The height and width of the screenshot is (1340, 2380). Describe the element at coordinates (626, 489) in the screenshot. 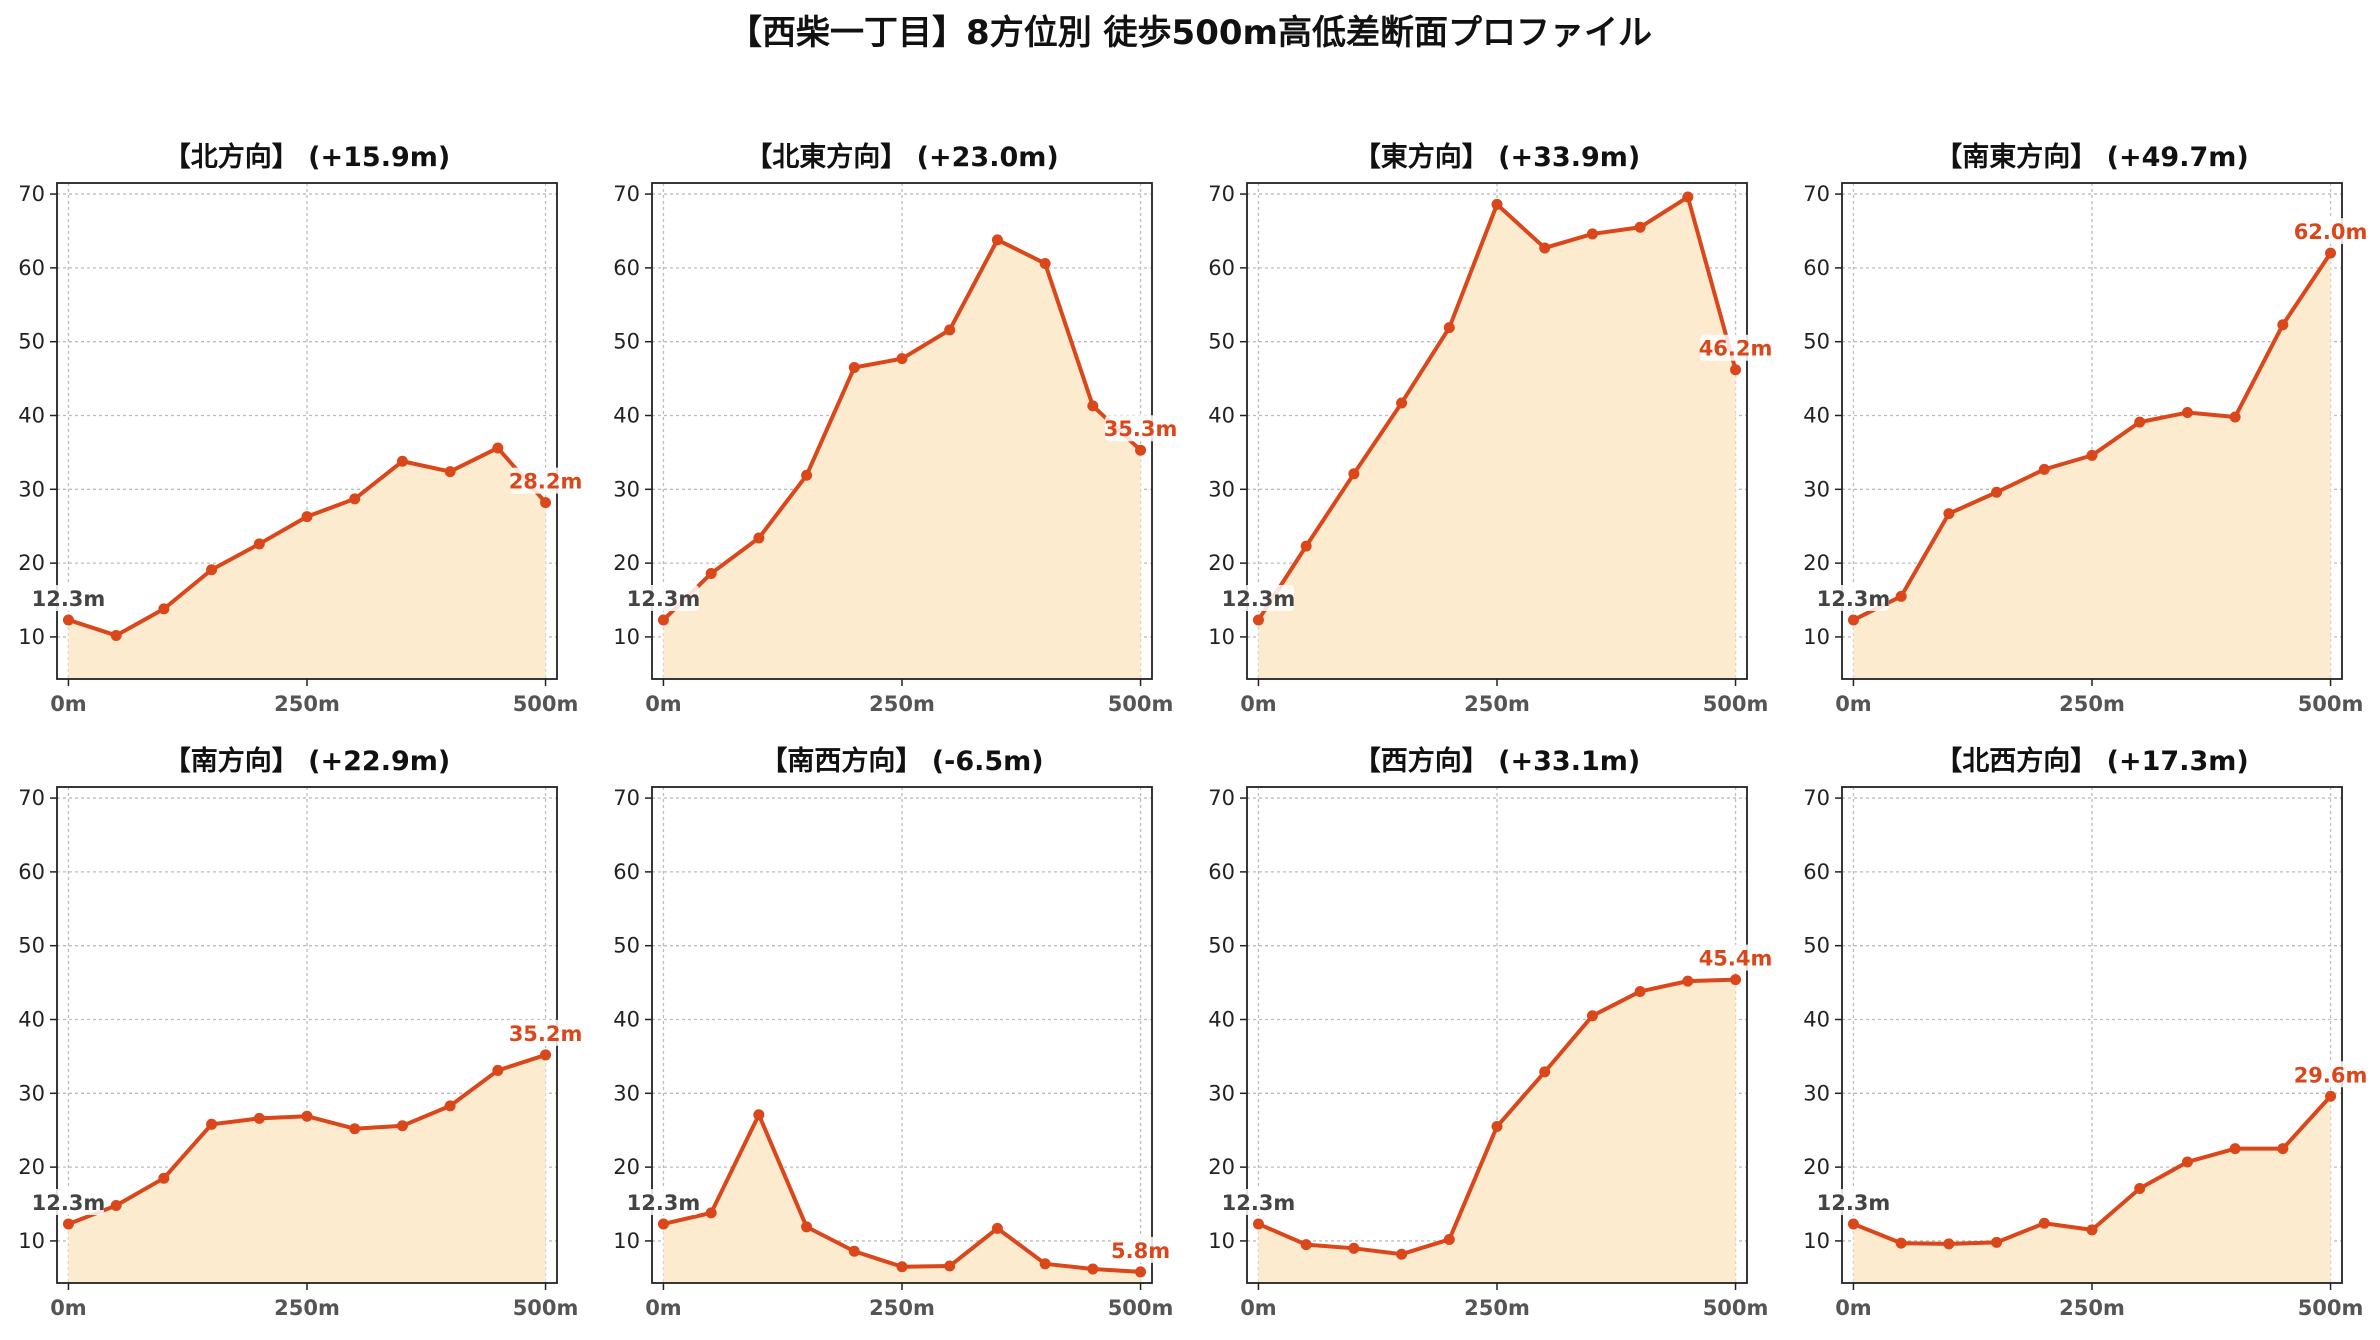

I see `y-tick-label: 30` at that location.